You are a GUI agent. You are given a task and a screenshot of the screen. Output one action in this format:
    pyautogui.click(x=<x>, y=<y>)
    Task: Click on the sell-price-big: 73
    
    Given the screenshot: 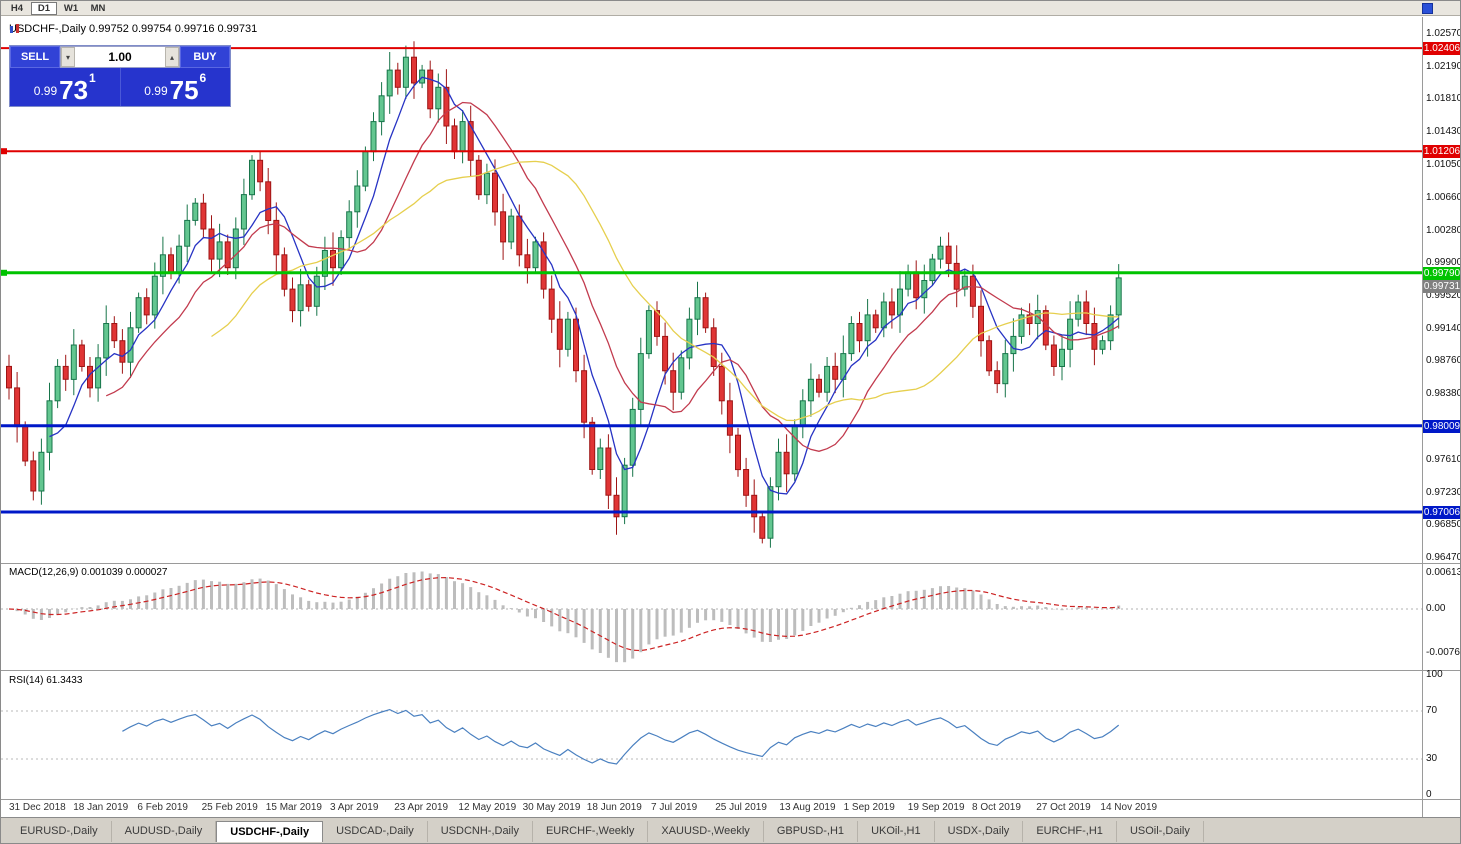 What is the action you would take?
    pyautogui.click(x=74, y=90)
    